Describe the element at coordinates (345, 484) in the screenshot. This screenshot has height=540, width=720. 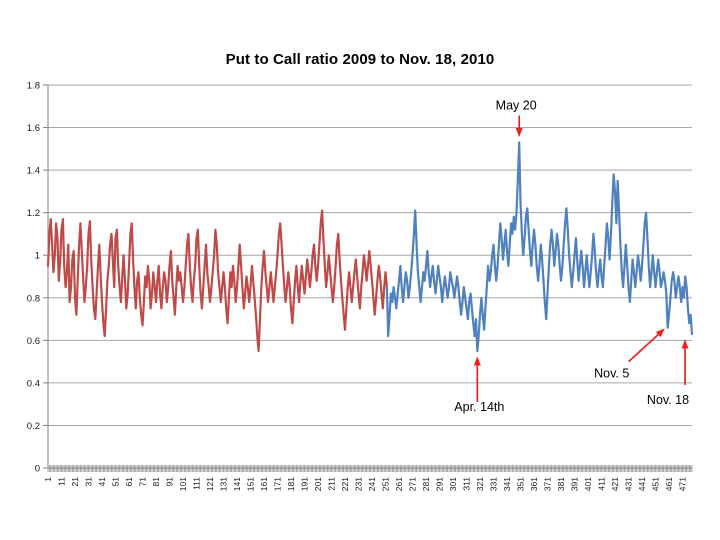
I see `x-axis-label: 221` at that location.